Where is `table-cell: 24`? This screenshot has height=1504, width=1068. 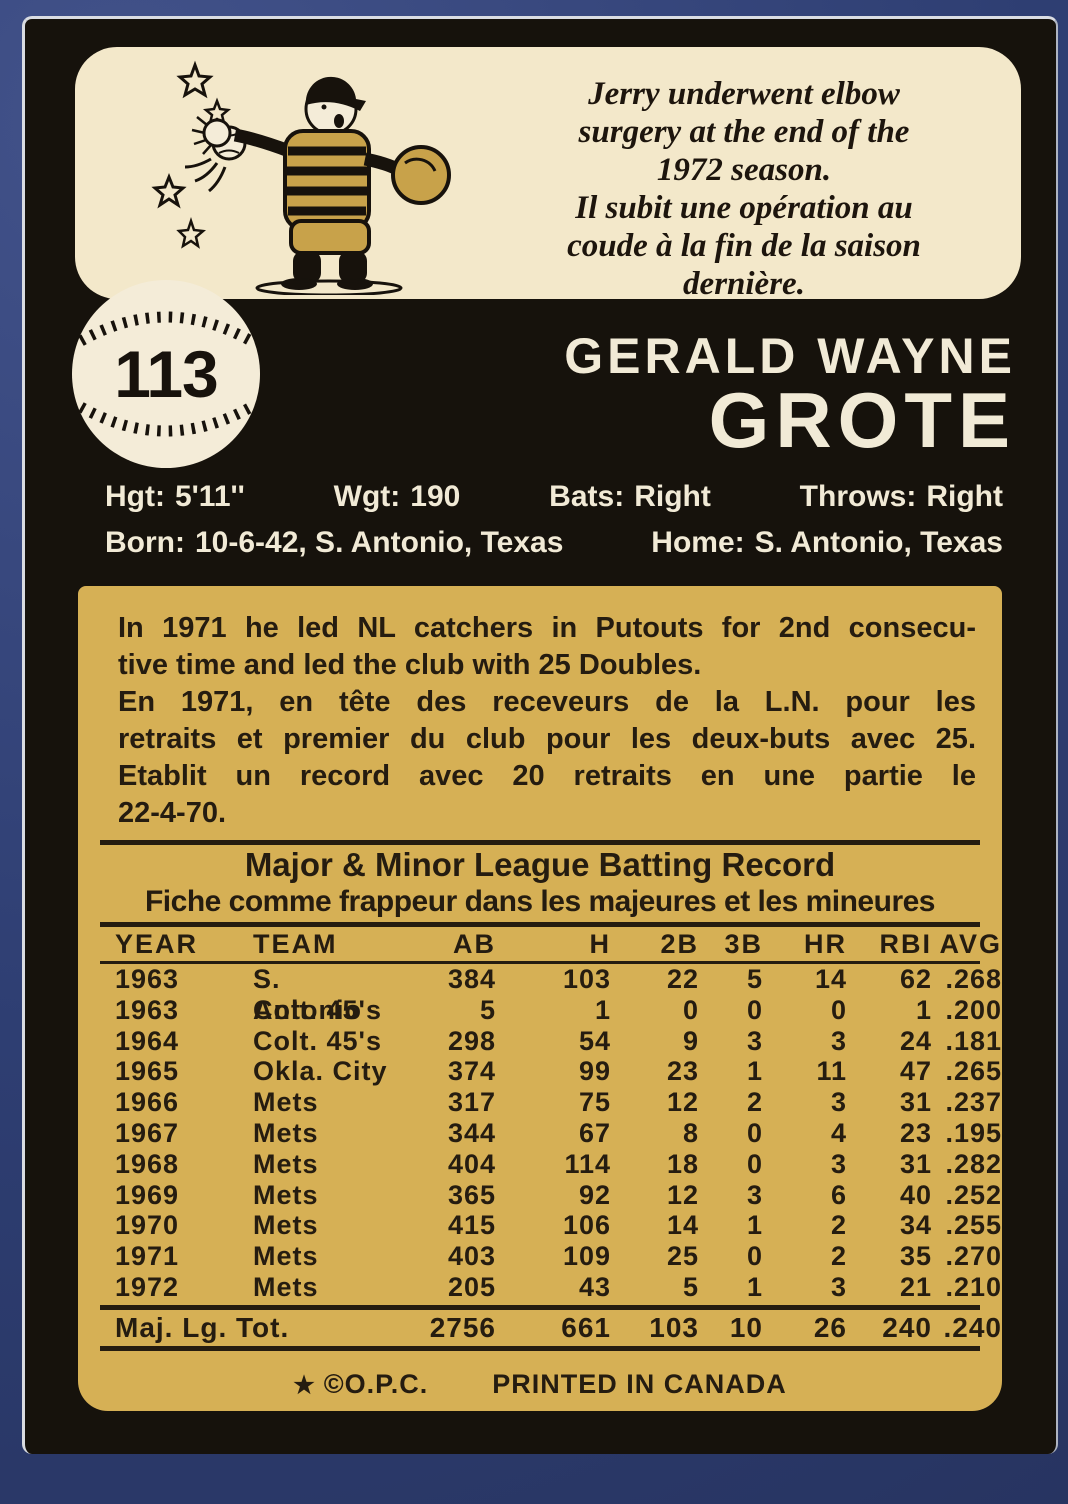
table-cell: 24 is located at coordinates (915, 1040).